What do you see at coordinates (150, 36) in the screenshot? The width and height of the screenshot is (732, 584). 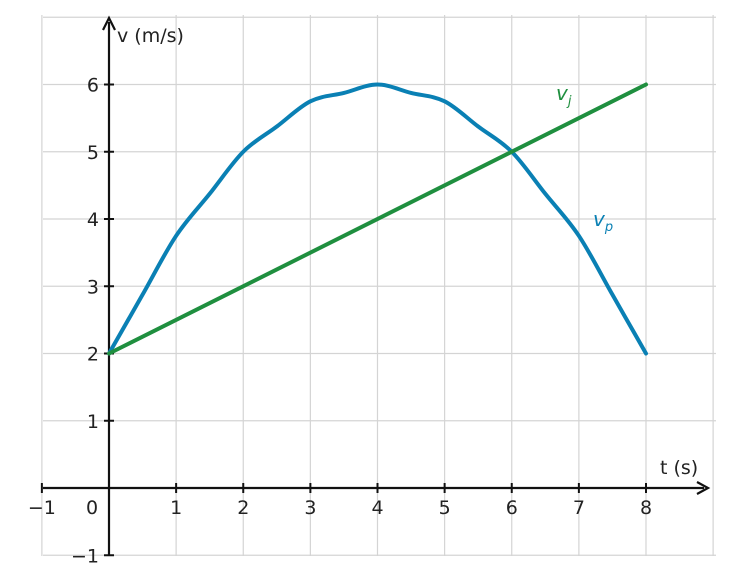 I see `y-axis-label: v (m/s)` at bounding box center [150, 36].